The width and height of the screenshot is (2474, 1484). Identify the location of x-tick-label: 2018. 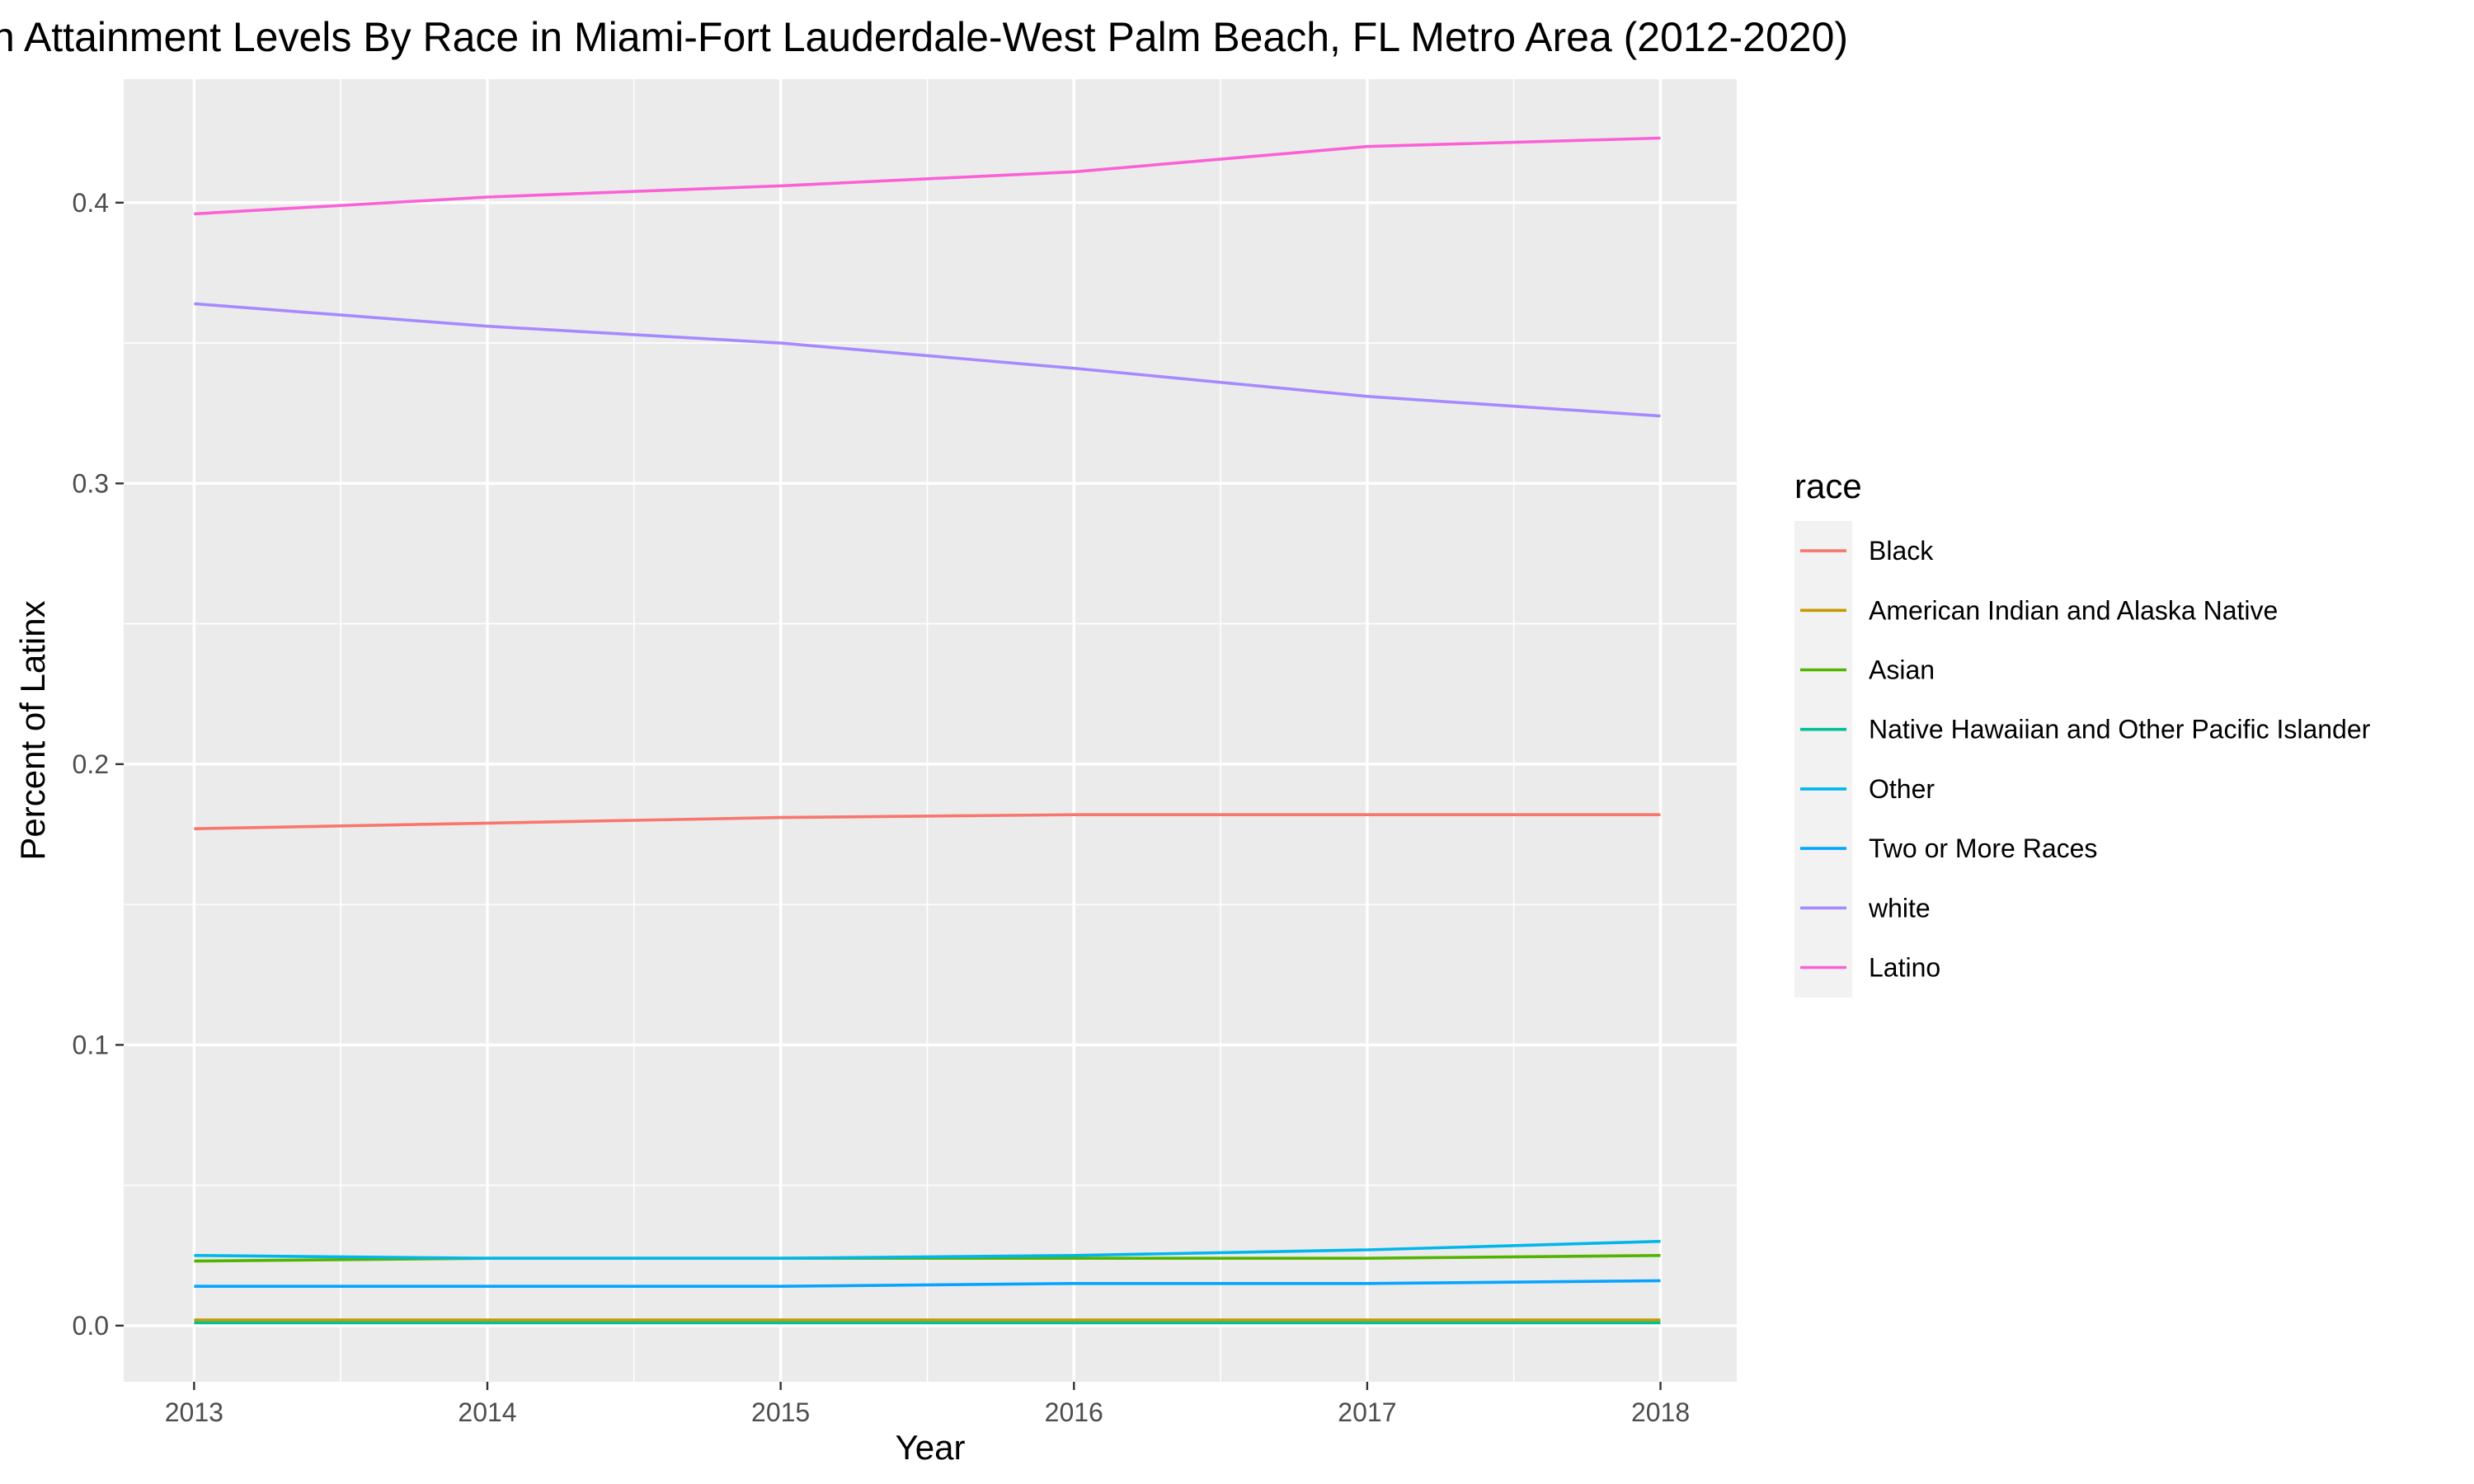
(1660, 1412).